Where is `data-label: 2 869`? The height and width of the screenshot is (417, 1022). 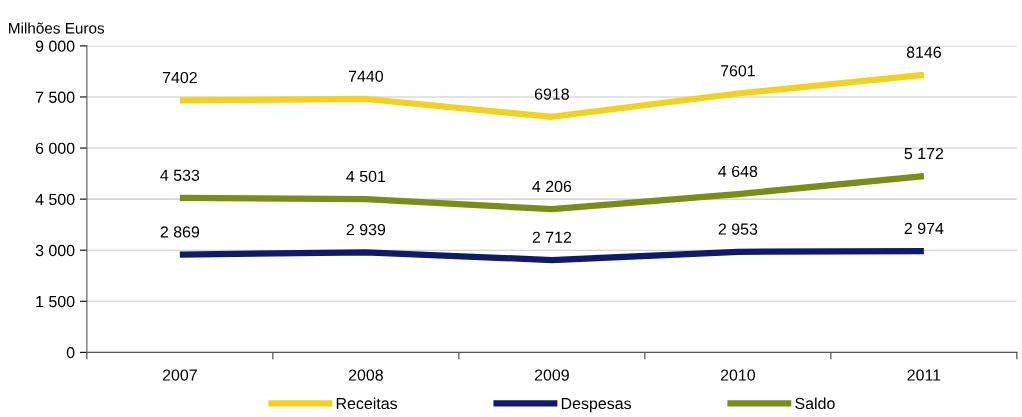
data-label: 2 869 is located at coordinates (180, 232).